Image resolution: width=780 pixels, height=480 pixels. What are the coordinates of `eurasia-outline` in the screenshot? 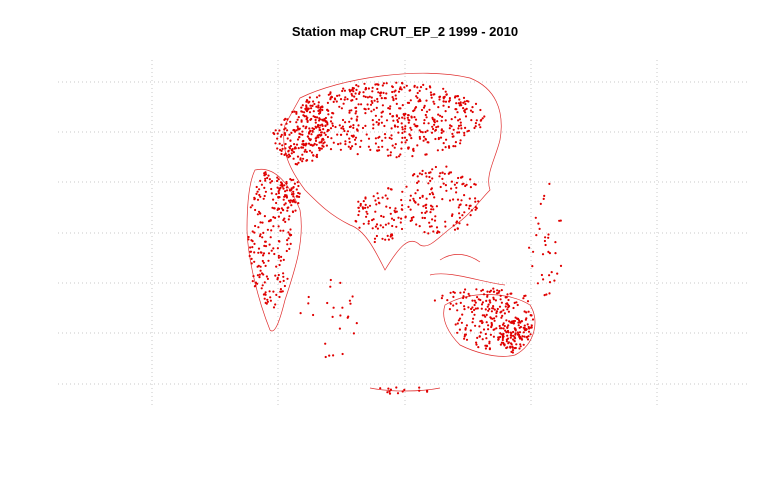 It's located at (392, 171).